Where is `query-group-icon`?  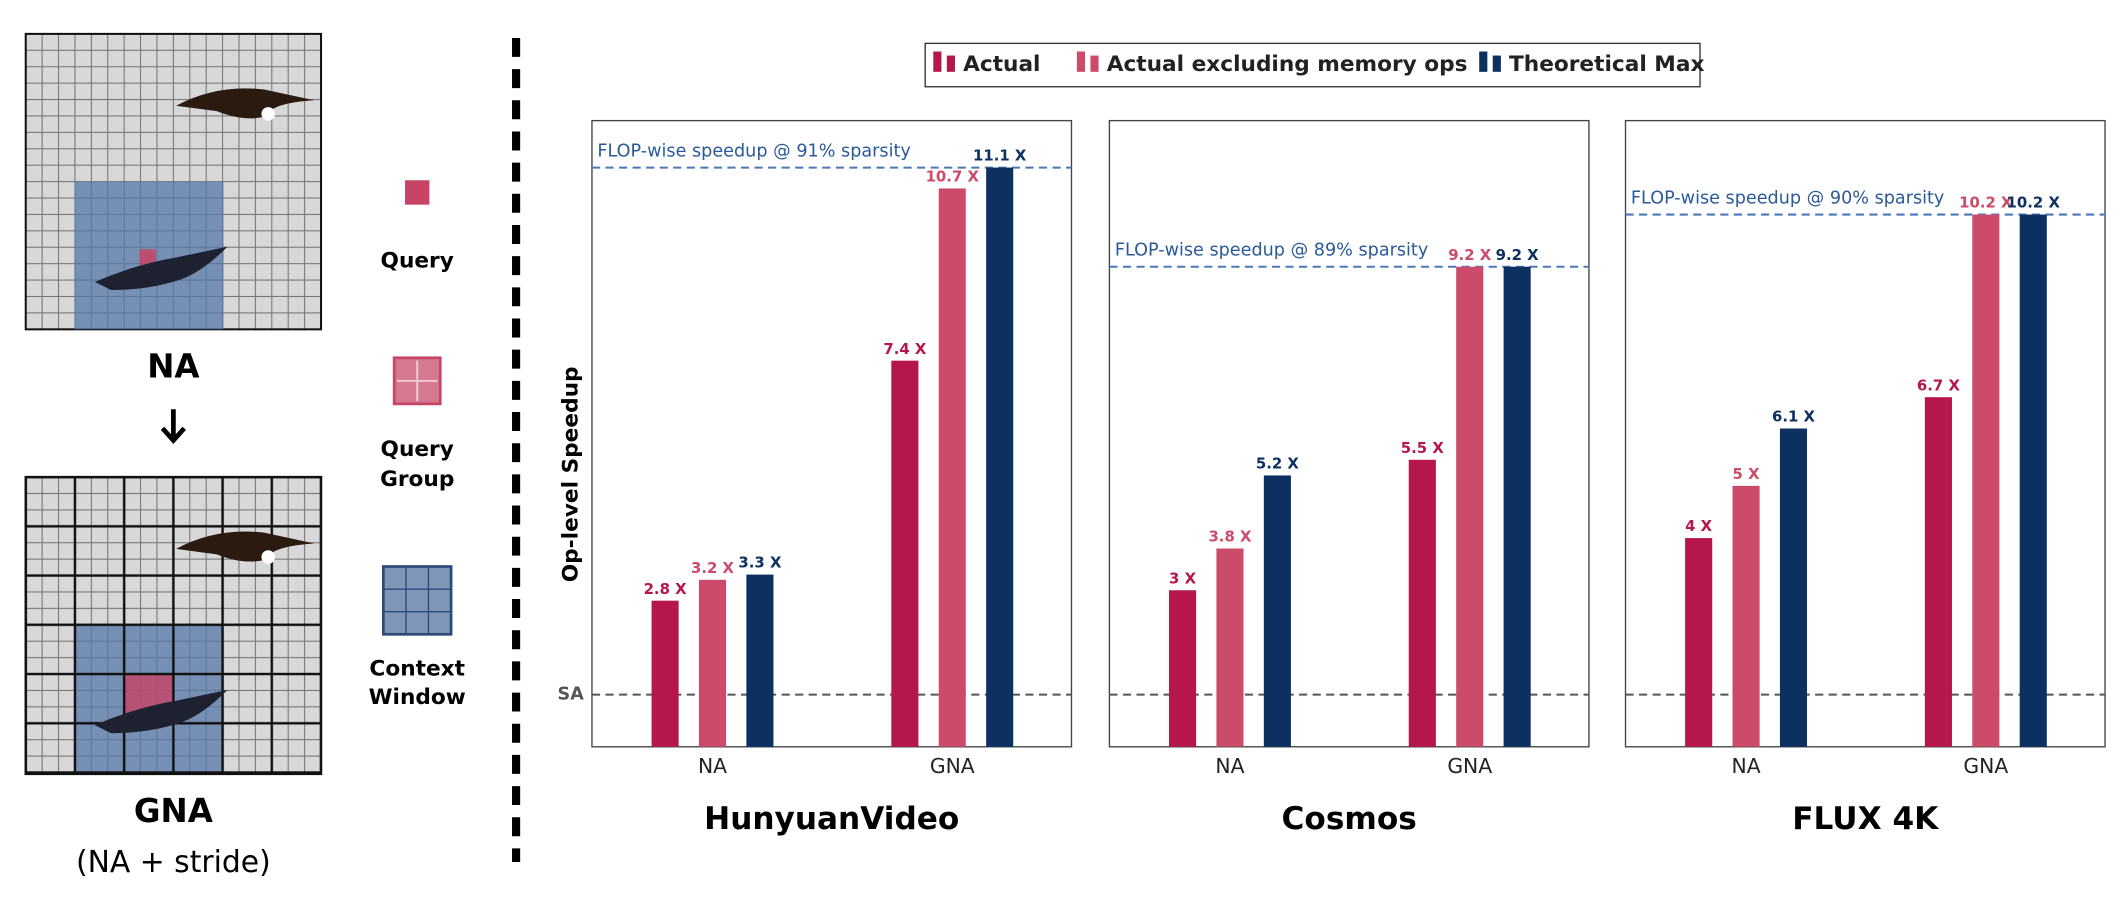
query-group-icon is located at coordinates (417, 381).